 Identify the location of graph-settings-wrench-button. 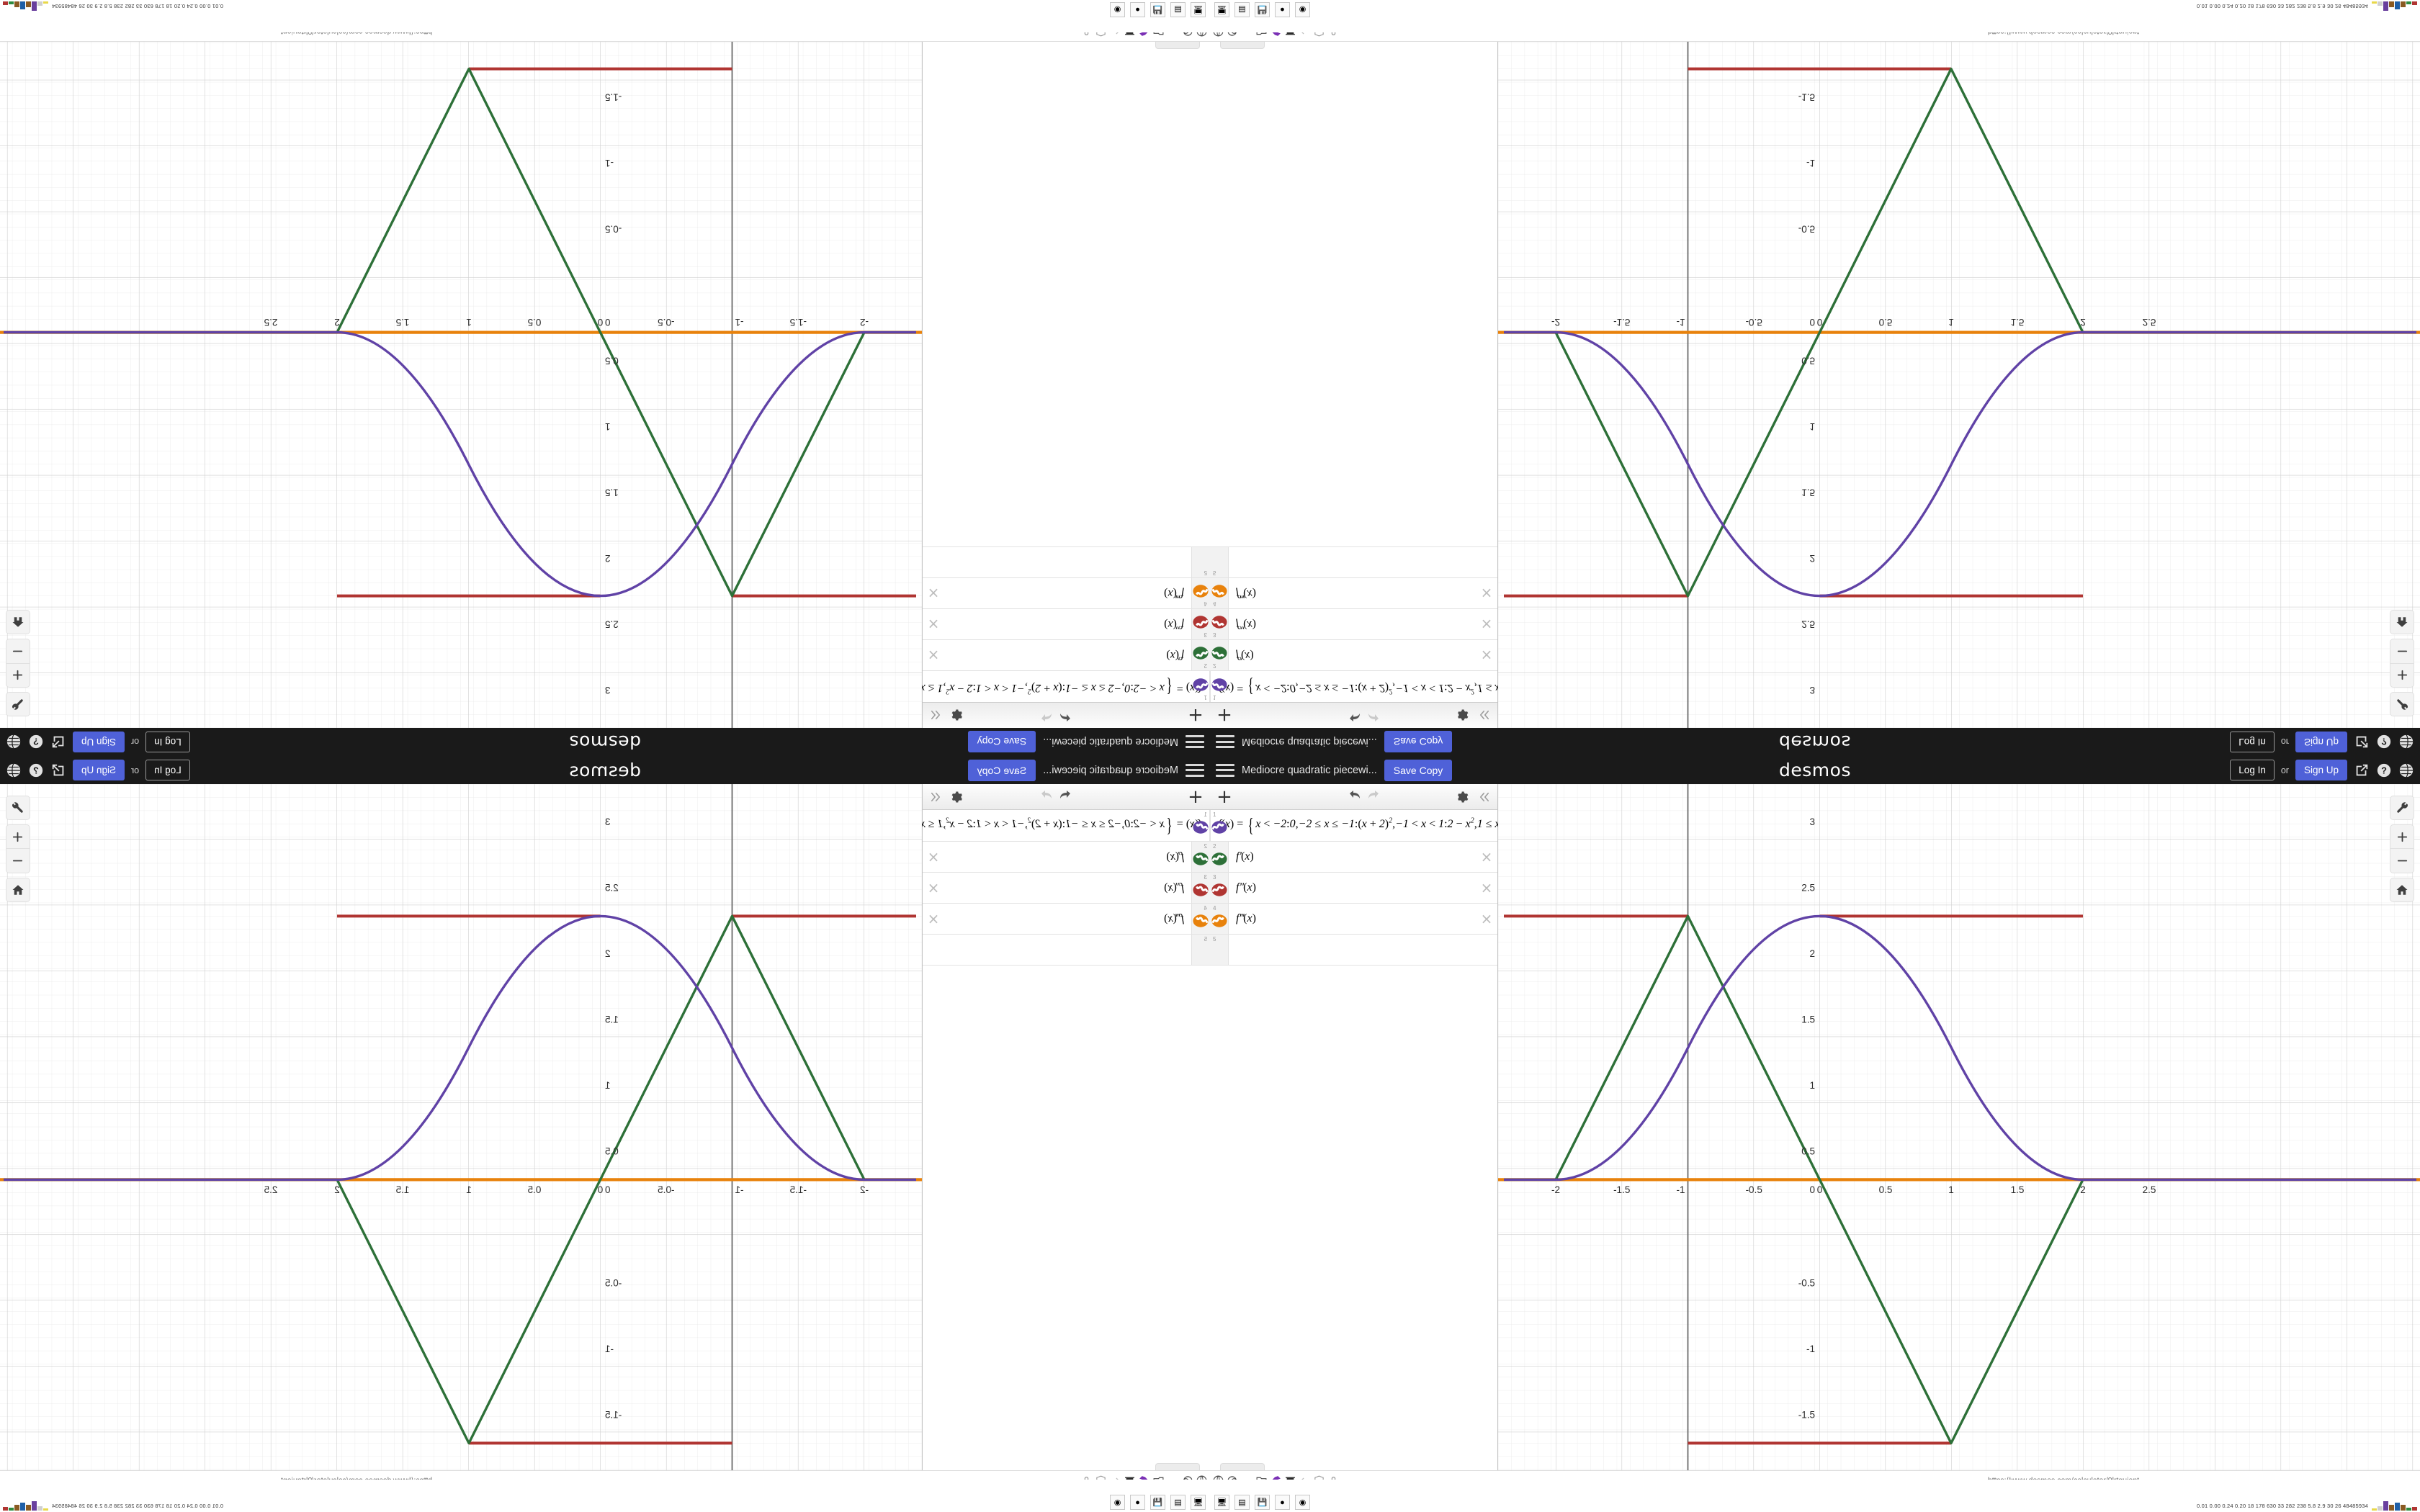
(18, 808).